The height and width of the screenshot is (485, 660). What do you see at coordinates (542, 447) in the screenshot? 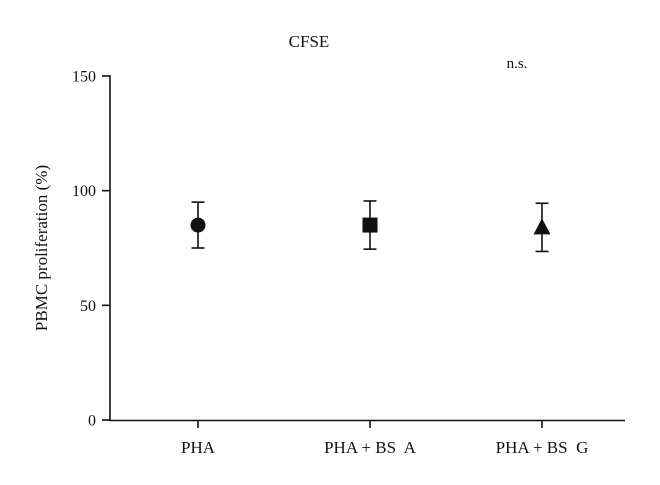
I see `x-category-label-3: PHA + BS G` at bounding box center [542, 447].